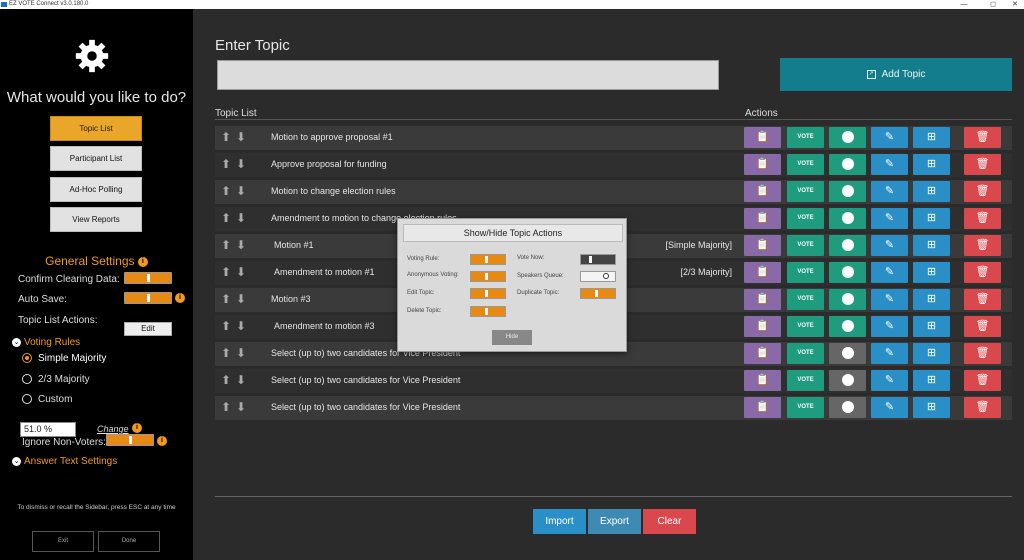 The image size is (1024, 560). I want to click on add-topic-button: ↗ Add Topic, so click(896, 74).